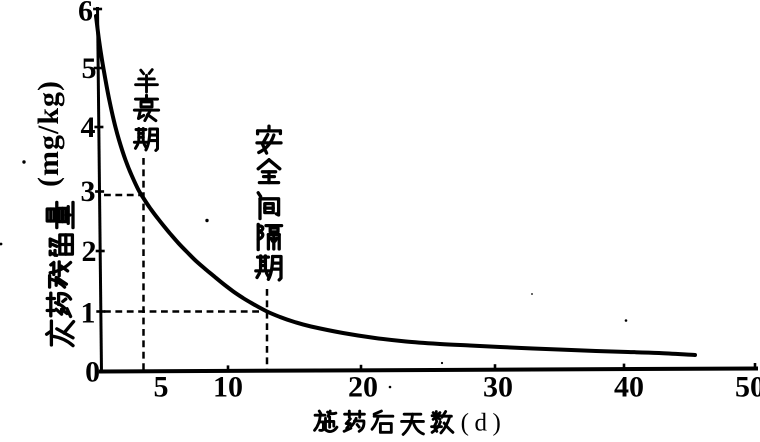 The height and width of the screenshot is (442, 760). Describe the element at coordinates (747, 387) in the screenshot. I see `svg-text: 50` at that location.